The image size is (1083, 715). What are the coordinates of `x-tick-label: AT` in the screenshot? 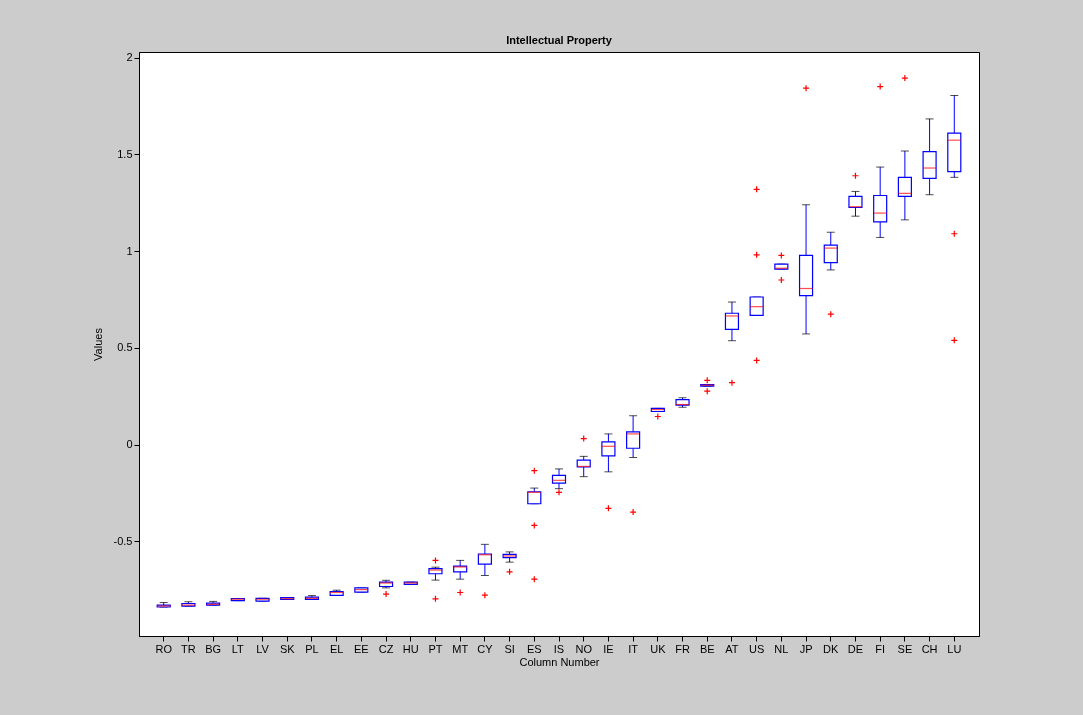 It's located at (732, 648).